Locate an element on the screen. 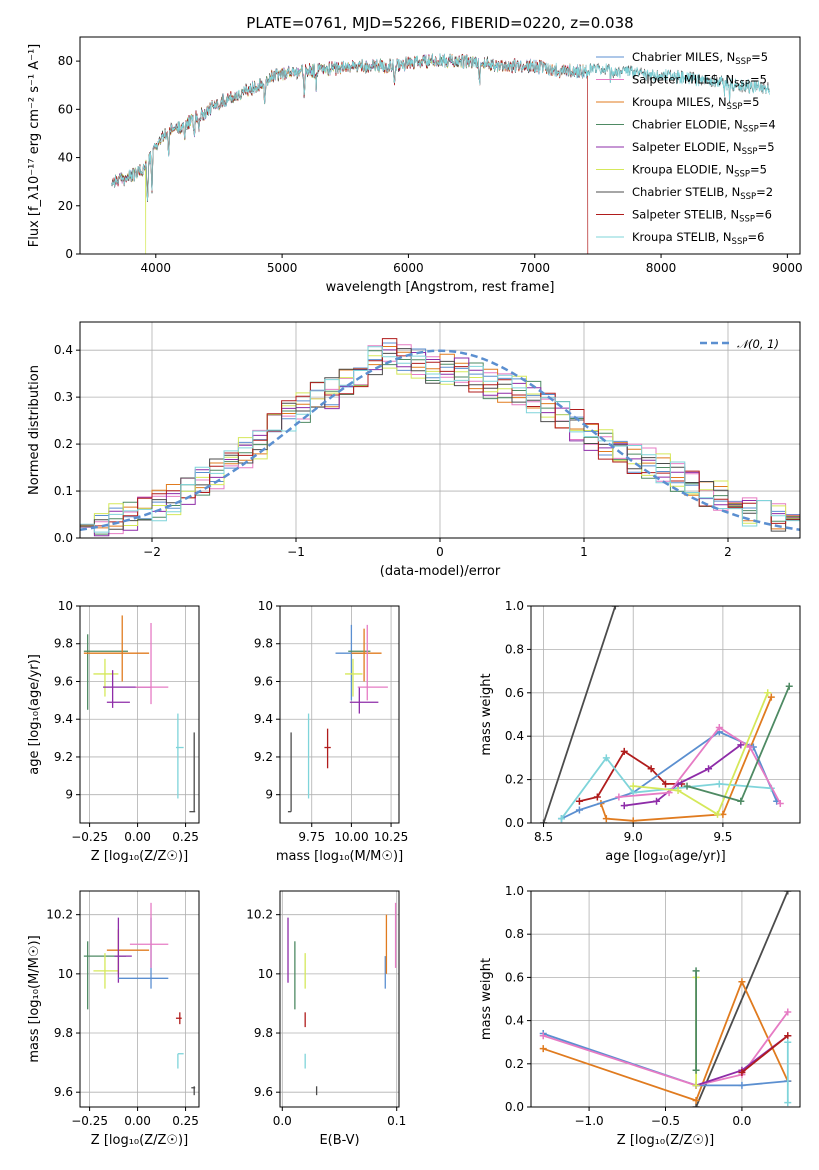 This screenshot has height=1170, width=819. legend-entry-chabrier-elodie: Chabrier ELODIE, NSSP=4 is located at coordinates (704, 126).